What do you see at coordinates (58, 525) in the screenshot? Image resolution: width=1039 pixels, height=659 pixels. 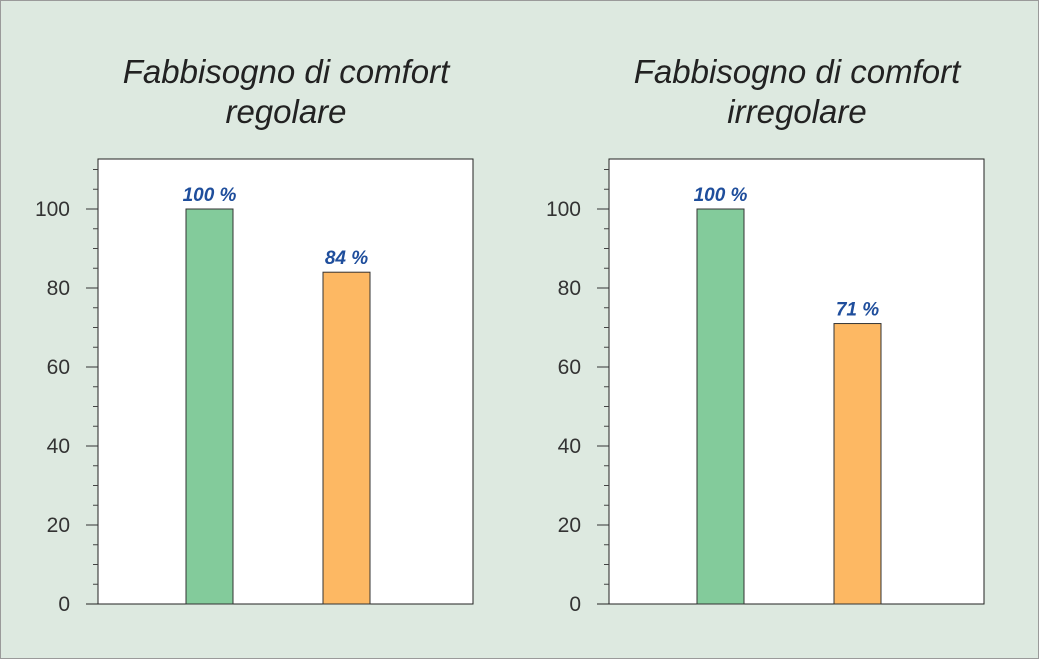 I see `y-tick-label-regular: 20` at bounding box center [58, 525].